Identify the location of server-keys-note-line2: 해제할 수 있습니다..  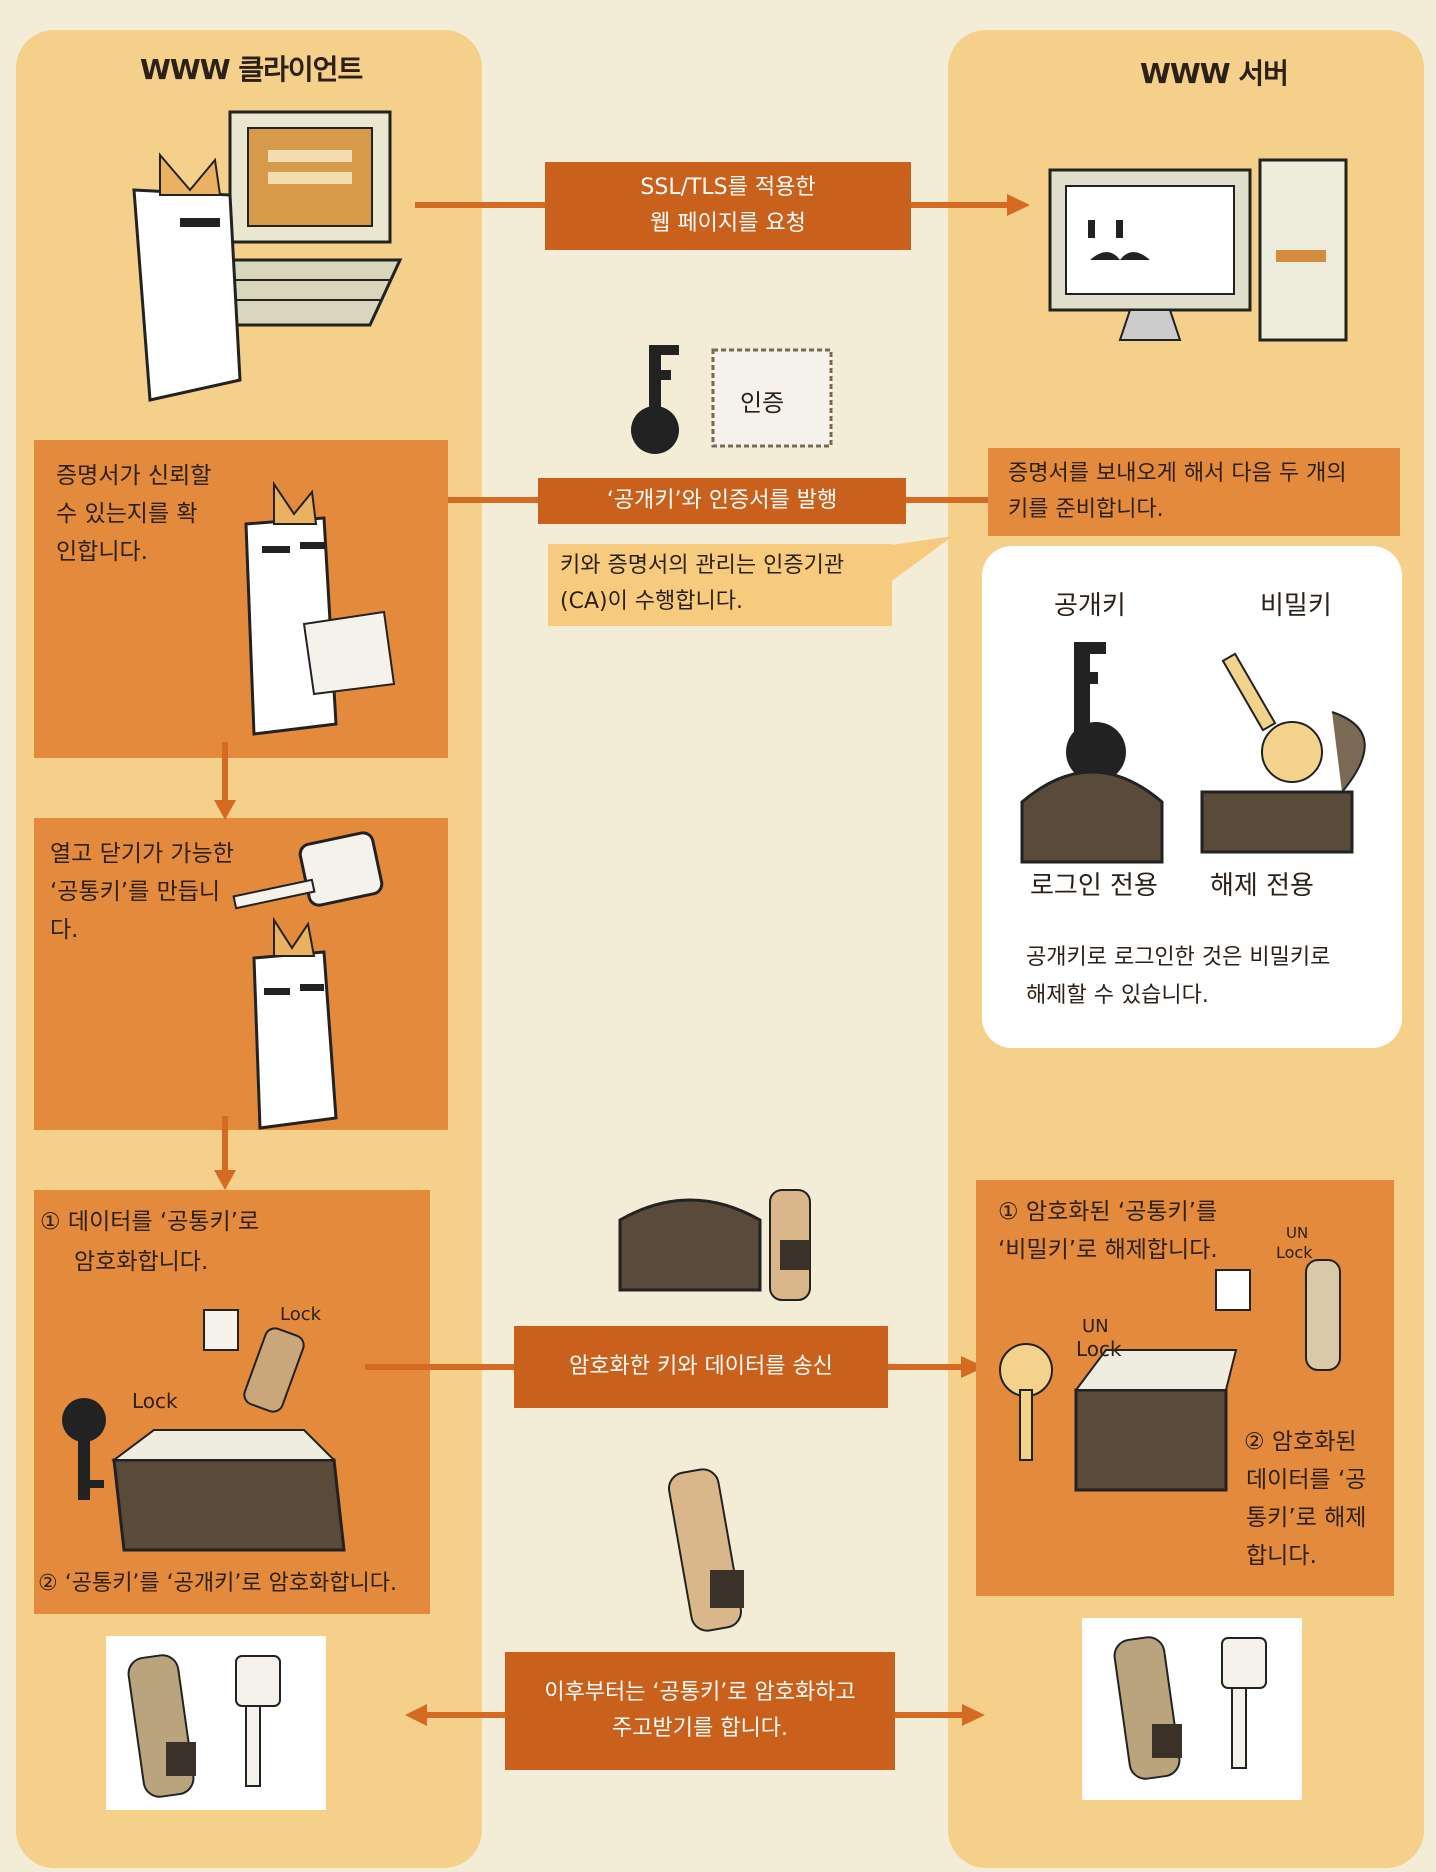
(1117, 995).